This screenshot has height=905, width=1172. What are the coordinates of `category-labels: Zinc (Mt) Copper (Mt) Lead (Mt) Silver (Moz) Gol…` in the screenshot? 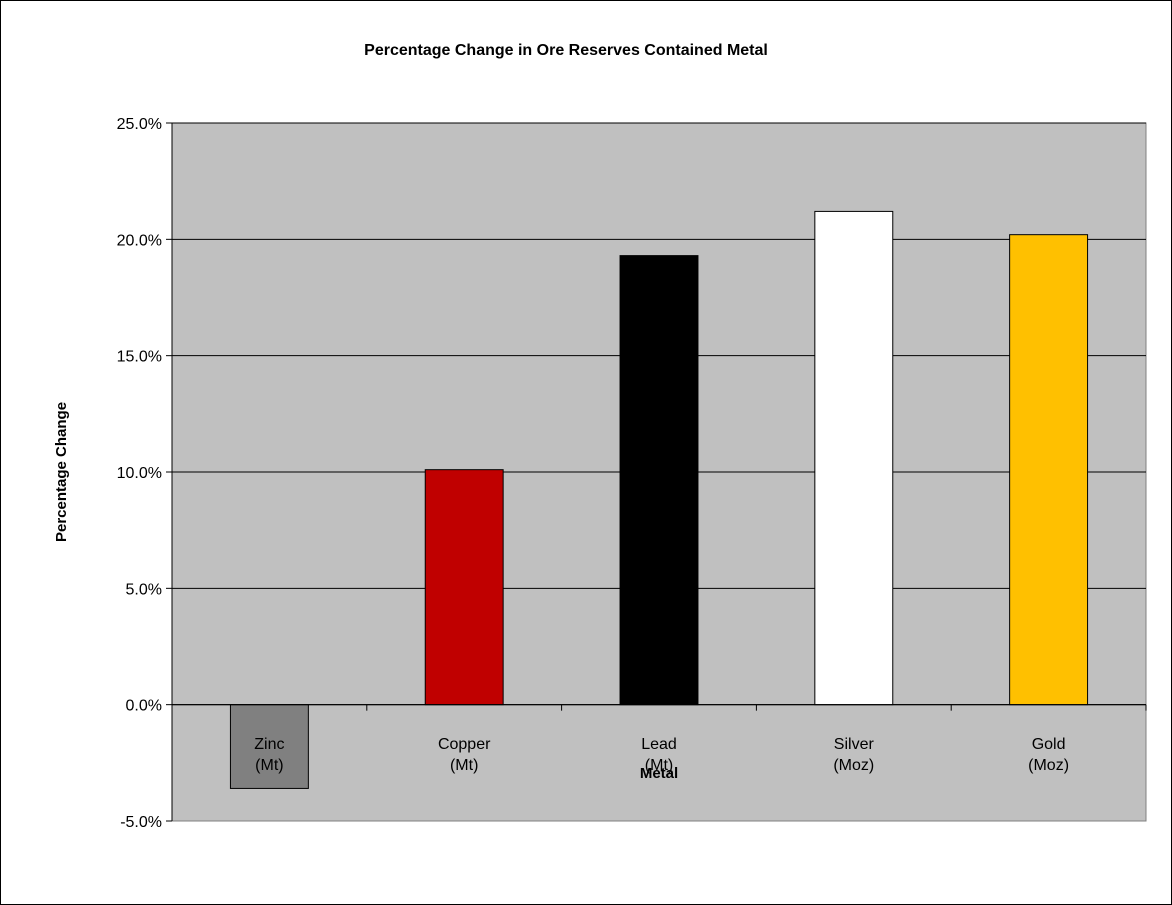 It's located at (661, 755).